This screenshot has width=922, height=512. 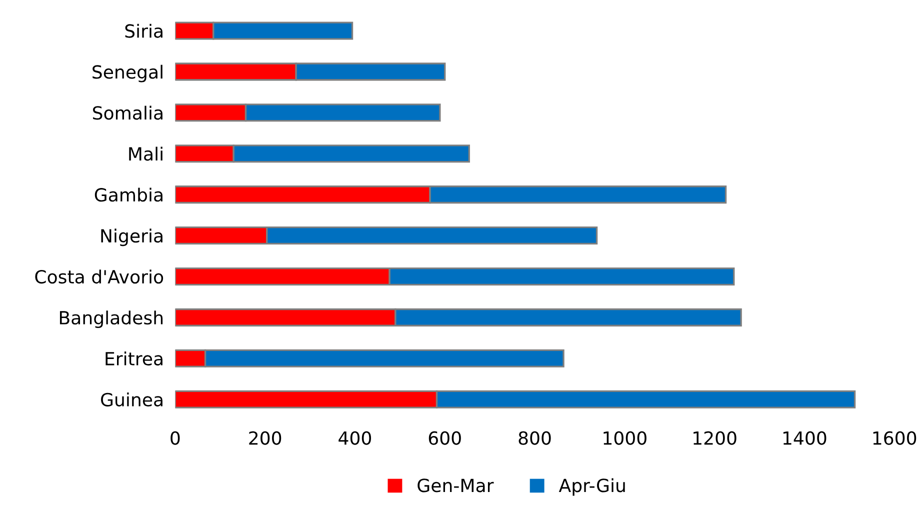 I want to click on y-tick-label: Bangladesh, so click(x=111, y=319).